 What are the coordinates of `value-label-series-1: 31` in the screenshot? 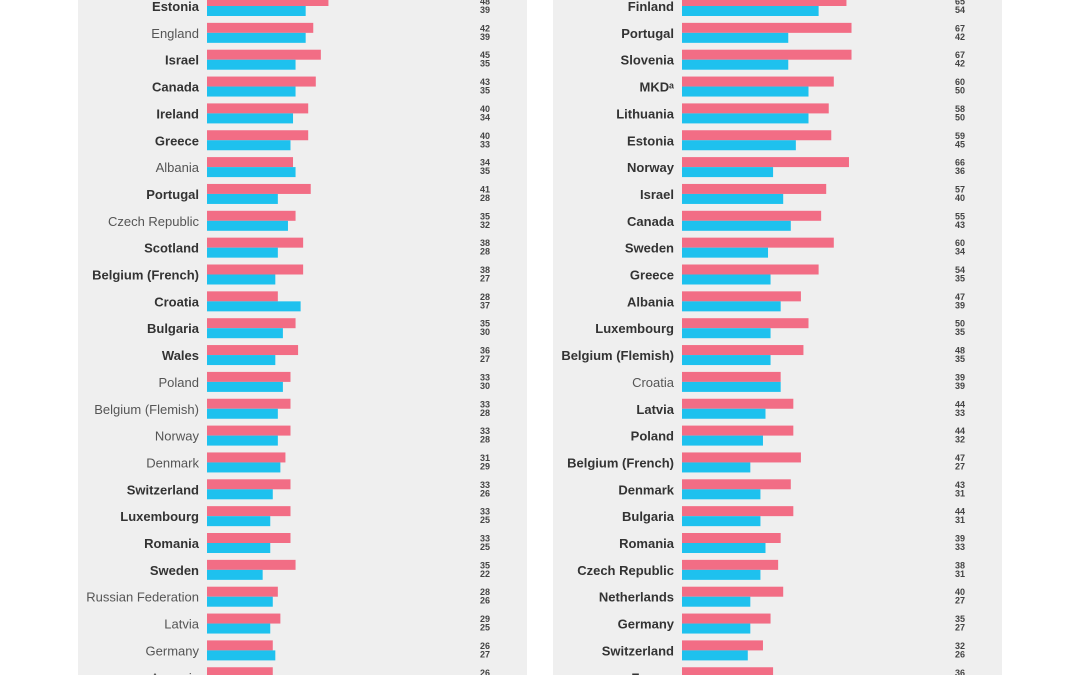 It's located at (485, 458).